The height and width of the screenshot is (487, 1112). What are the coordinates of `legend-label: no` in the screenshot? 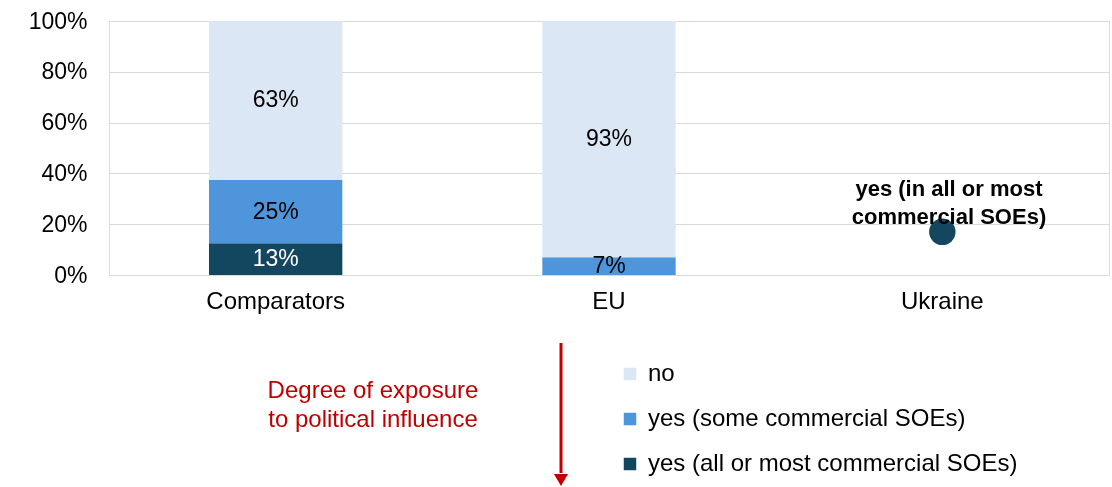 It's located at (661, 372).